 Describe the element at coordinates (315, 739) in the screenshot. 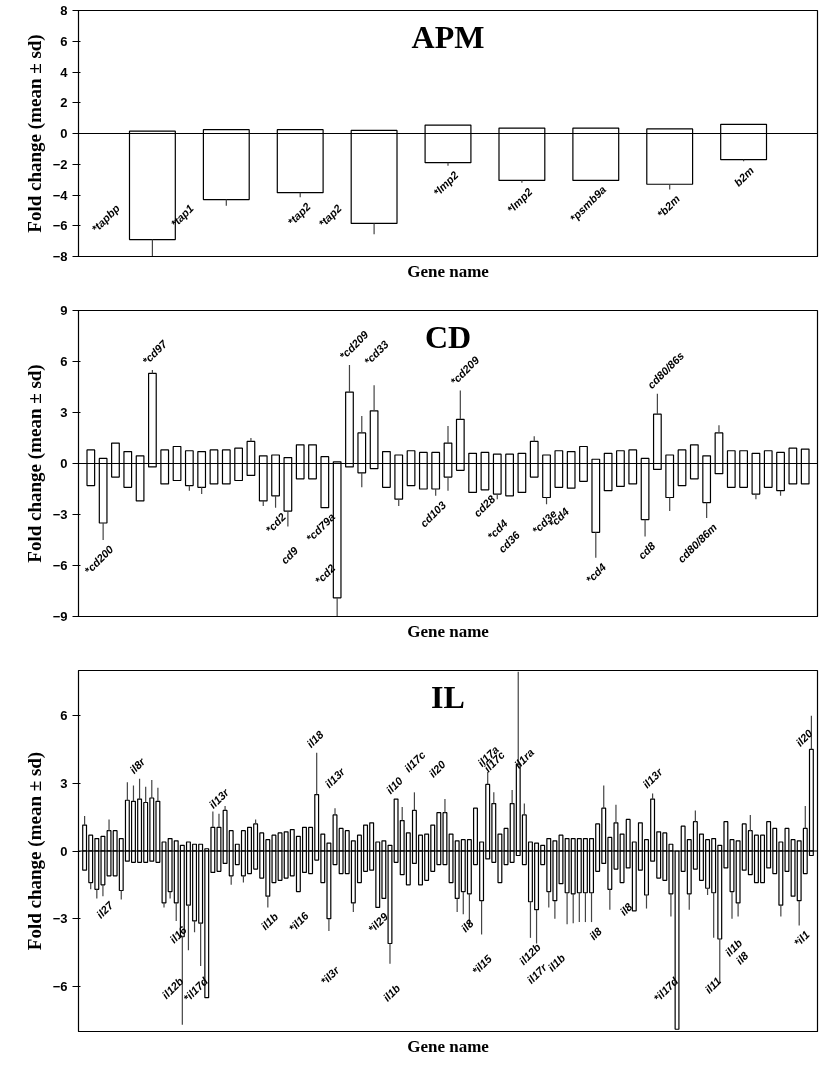

I see `category-label: il18` at that location.